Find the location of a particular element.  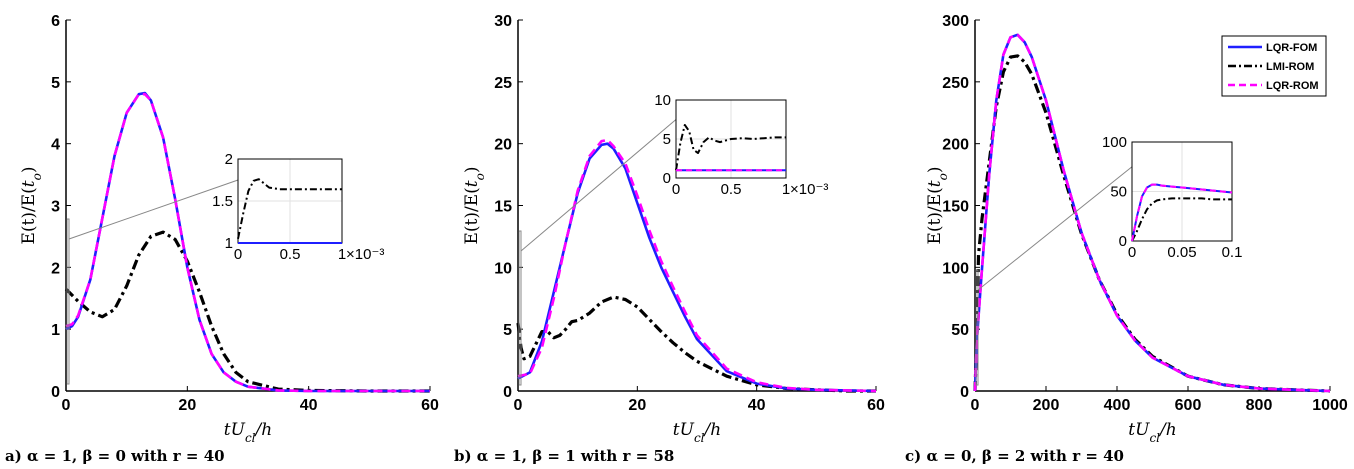

inset-y-tick-label: 50 is located at coordinates (1118, 192).